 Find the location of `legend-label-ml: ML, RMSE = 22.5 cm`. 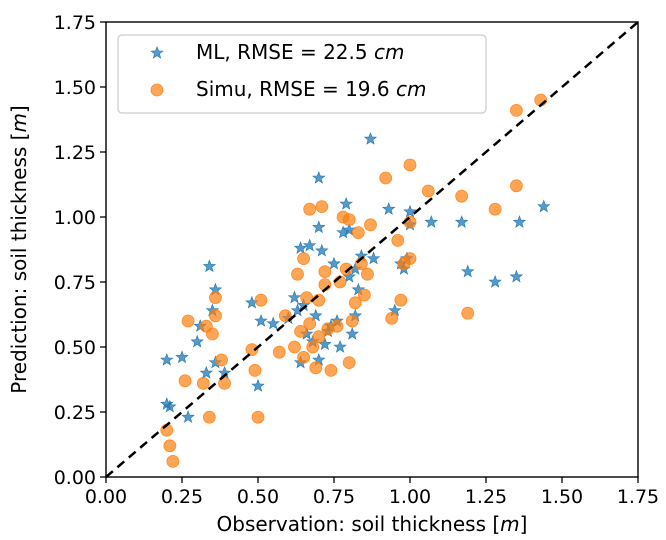

legend-label-ml: ML, RMSE = 22.5 cm is located at coordinates (300, 52).